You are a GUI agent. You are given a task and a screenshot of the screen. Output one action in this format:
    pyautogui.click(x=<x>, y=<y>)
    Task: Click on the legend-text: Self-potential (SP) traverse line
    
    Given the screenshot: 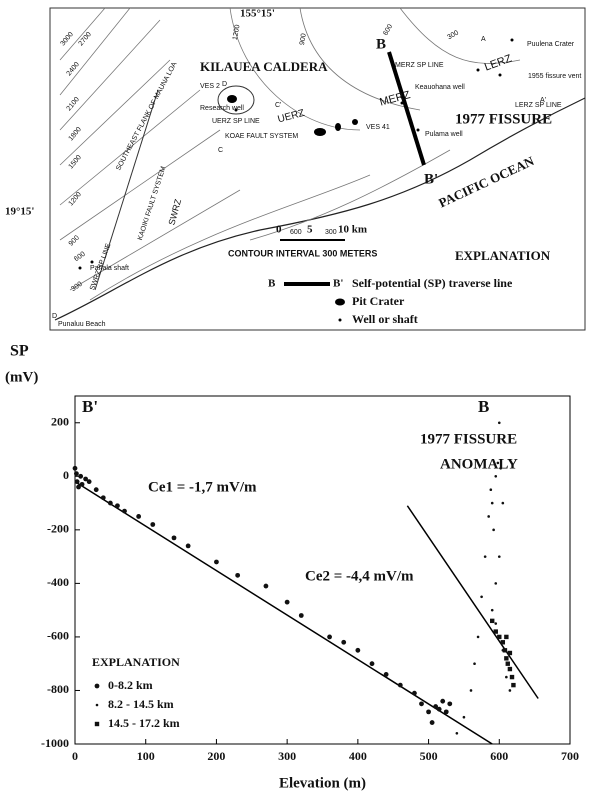 What is the action you would take?
    pyautogui.click(x=432, y=283)
    